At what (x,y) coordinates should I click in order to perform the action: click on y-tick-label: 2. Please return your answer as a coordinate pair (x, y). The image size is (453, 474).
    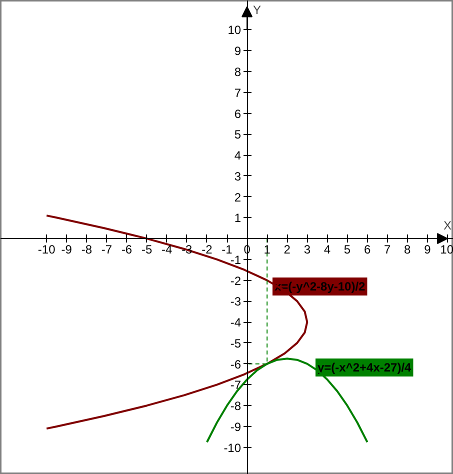
    Looking at the image, I should click on (238, 197).